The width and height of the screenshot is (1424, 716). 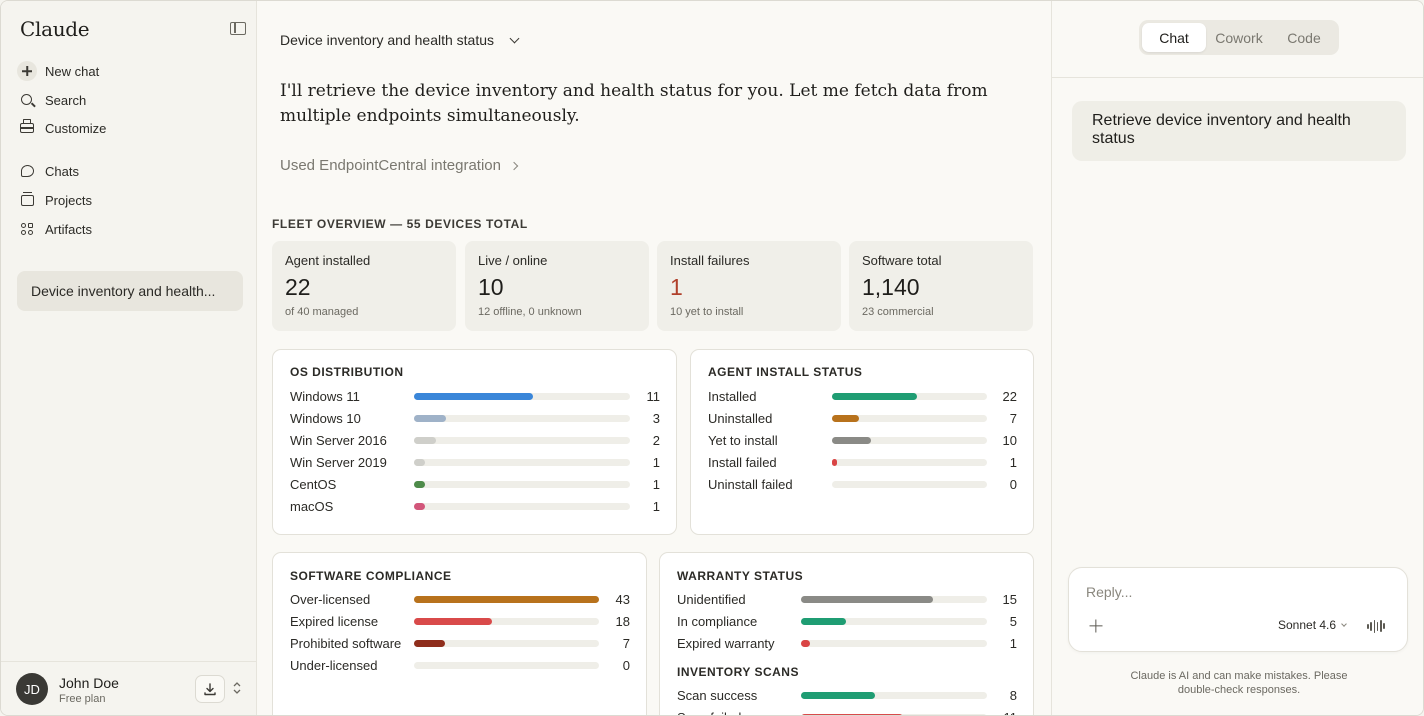 I want to click on stat-label: Live / online, so click(x=513, y=260).